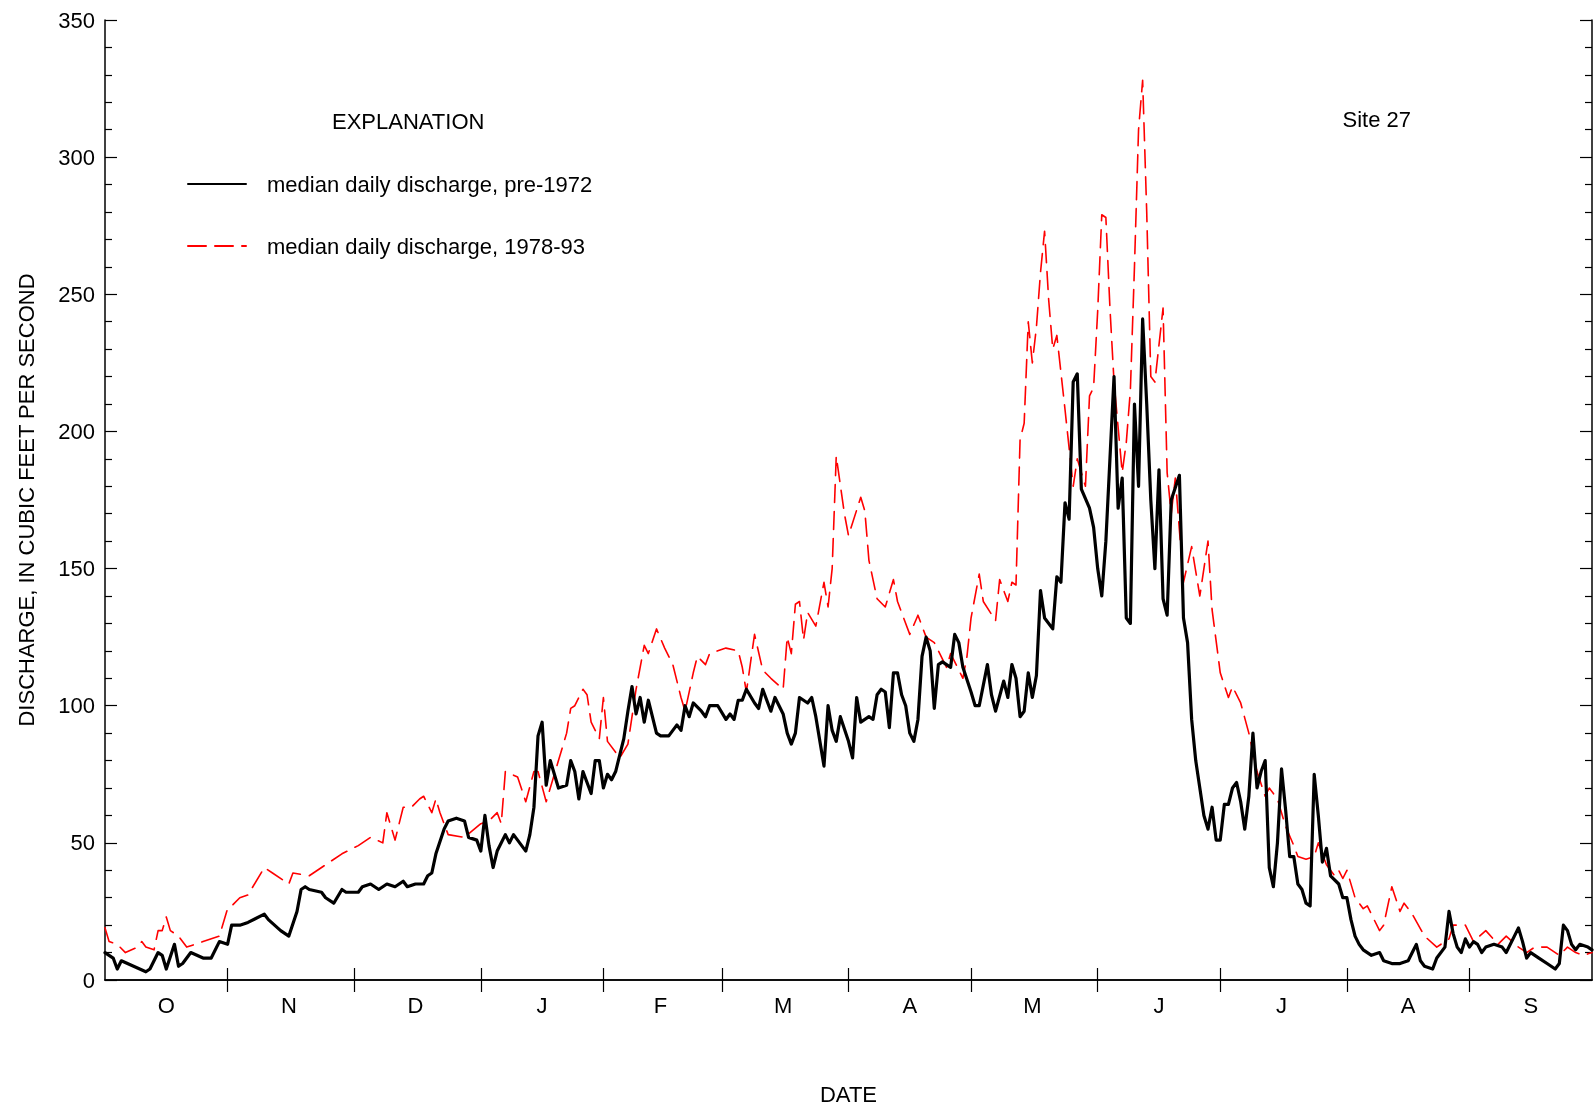 This screenshot has width=1596, height=1119. I want to click on annotation: Site 27, so click(1377, 119).